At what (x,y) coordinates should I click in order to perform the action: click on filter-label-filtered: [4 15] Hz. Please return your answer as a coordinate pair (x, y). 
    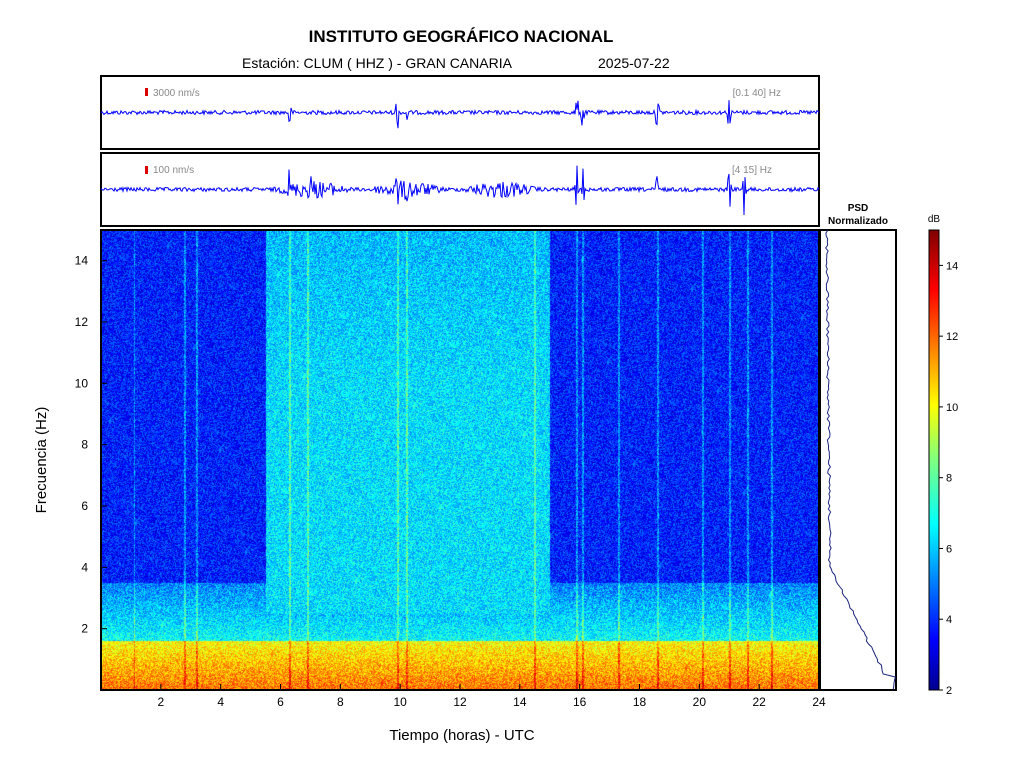
    Looking at the image, I should click on (752, 170).